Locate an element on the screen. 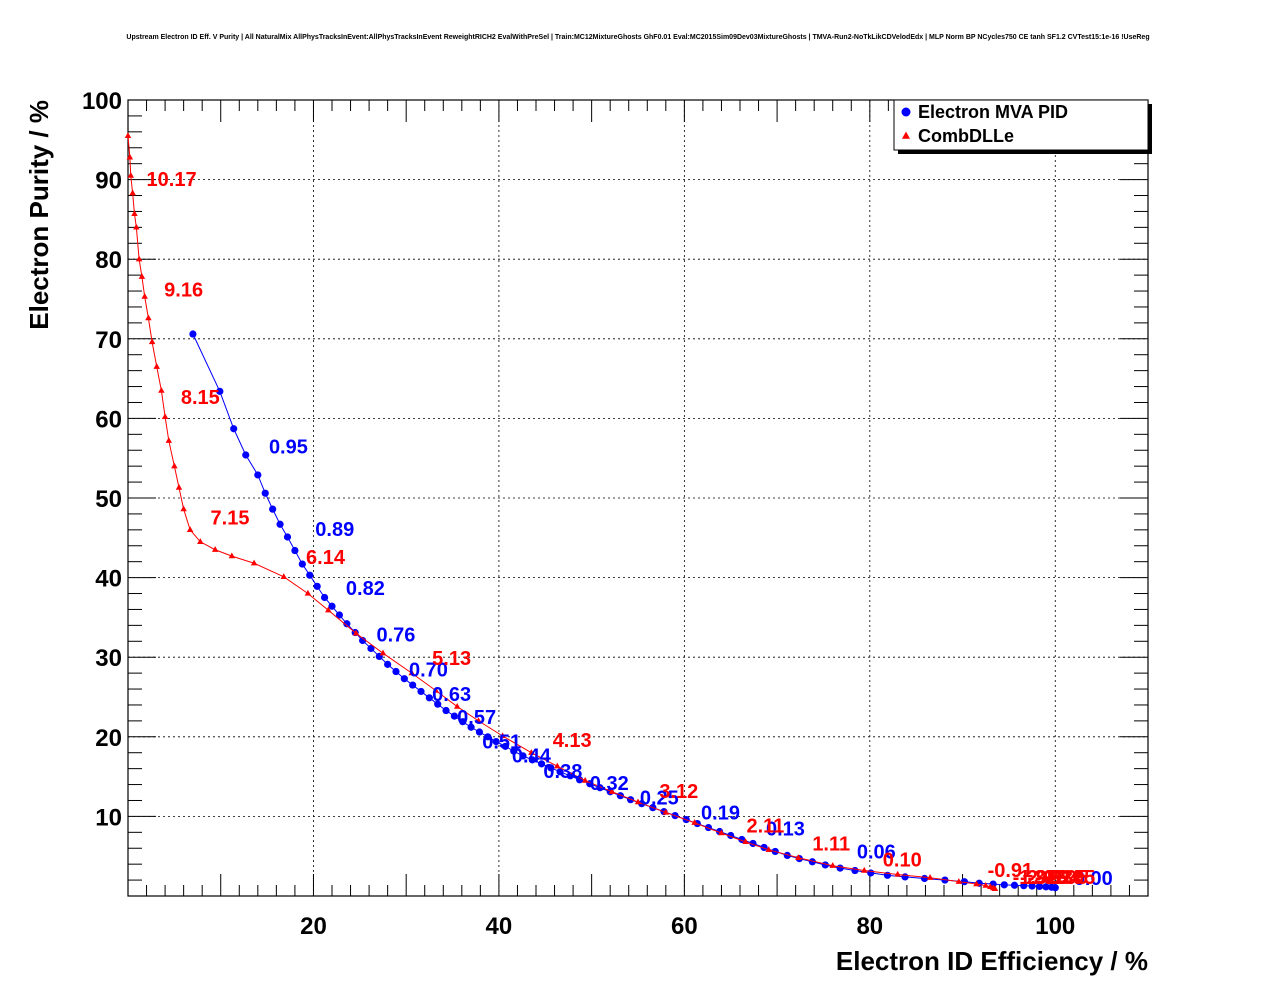 Image resolution: width=1276 pixels, height=996 pixels. mva-cut-label: 0.44 is located at coordinates (532, 756).